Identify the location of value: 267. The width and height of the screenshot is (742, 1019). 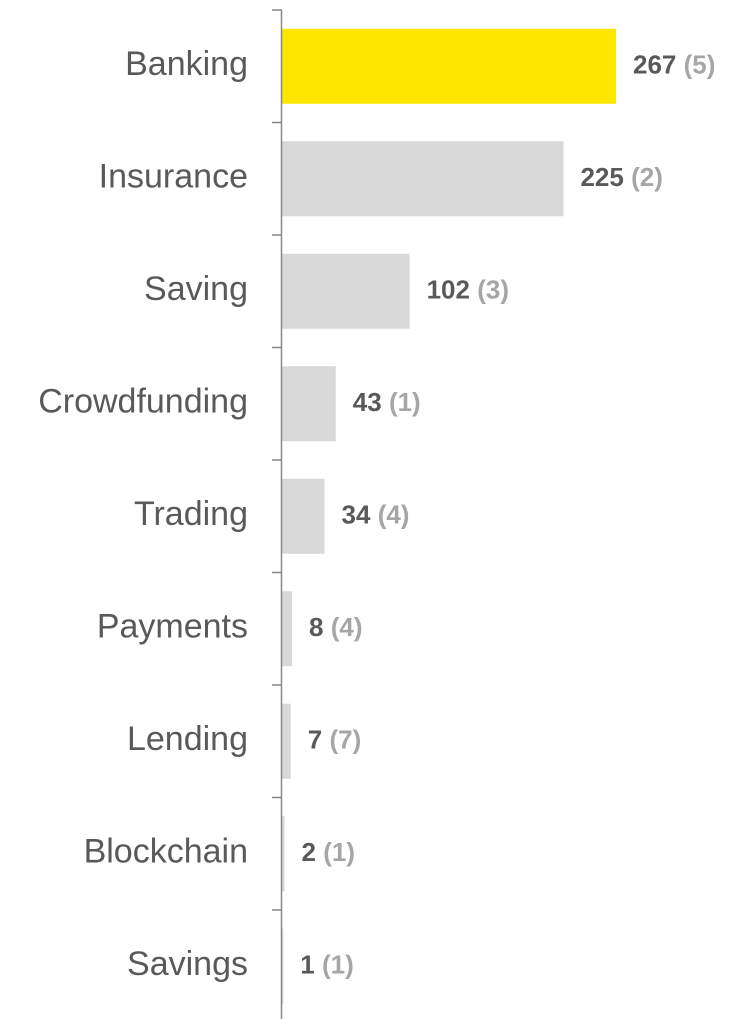
(654, 64).